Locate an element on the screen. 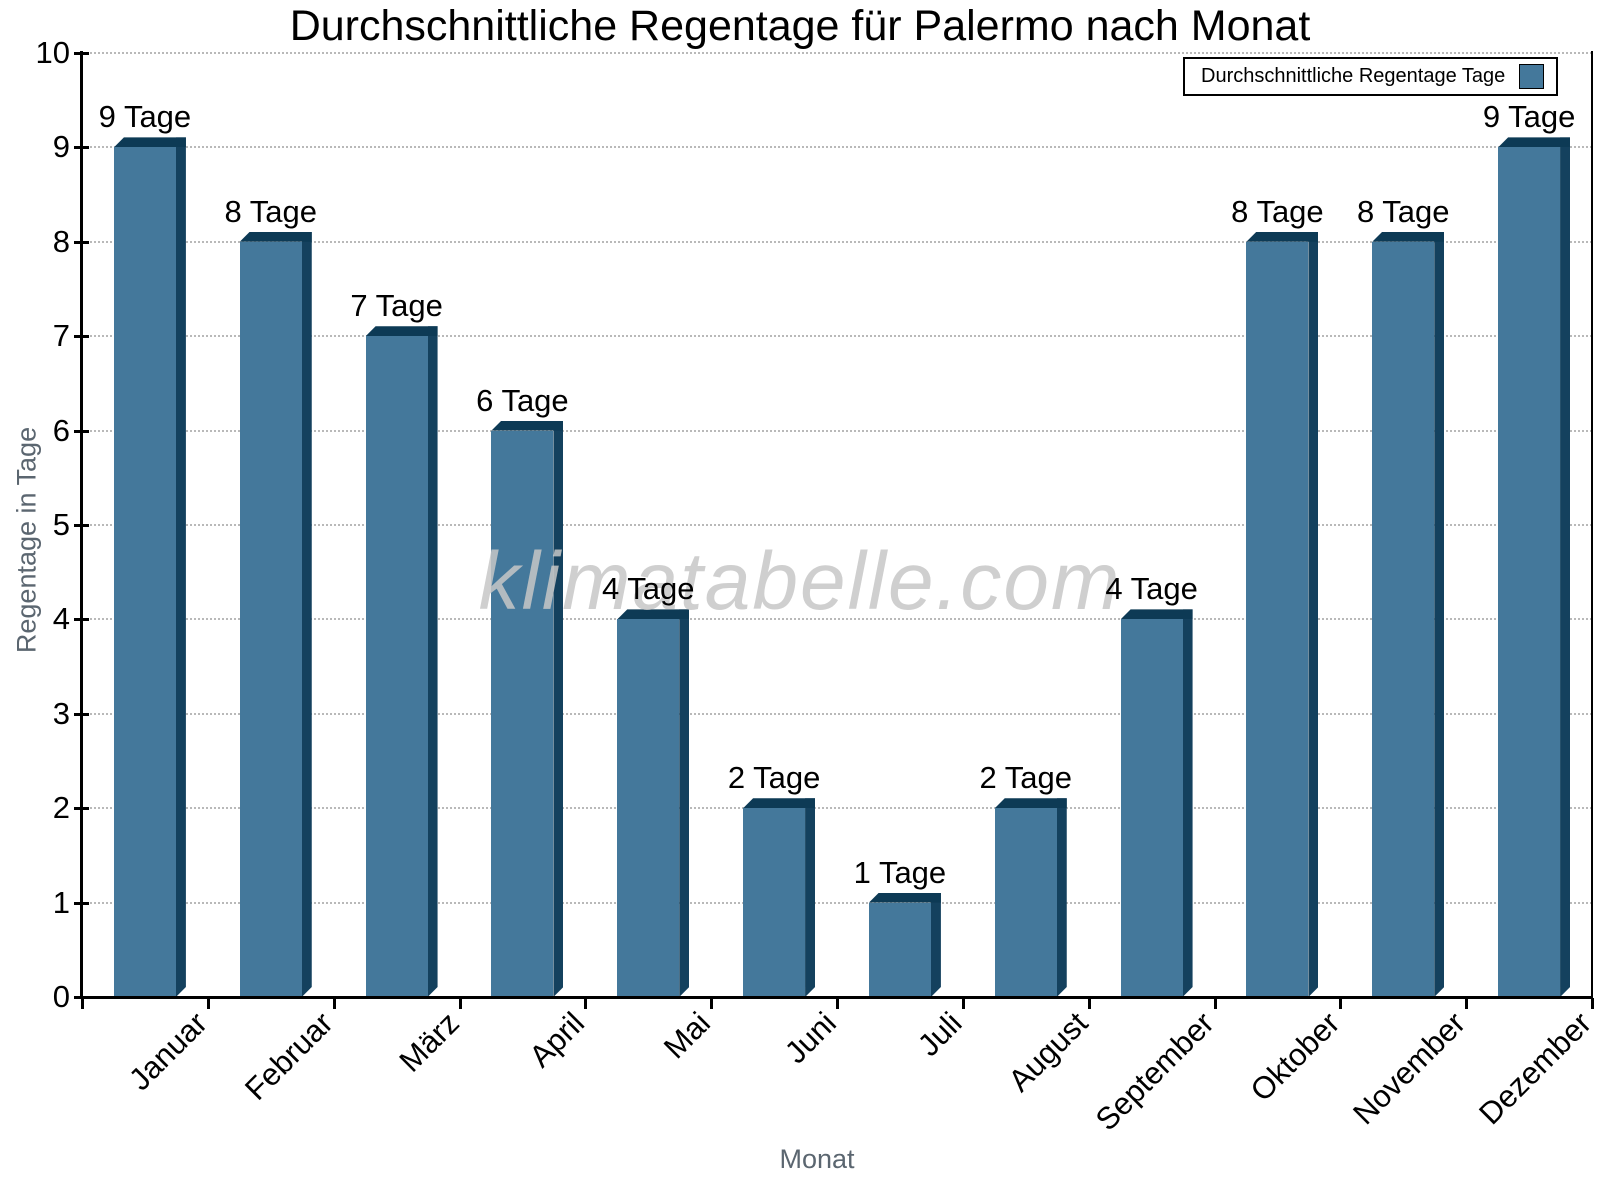 The height and width of the screenshot is (1200, 1600). x-category-label: August is located at coordinates (1048, 1052).